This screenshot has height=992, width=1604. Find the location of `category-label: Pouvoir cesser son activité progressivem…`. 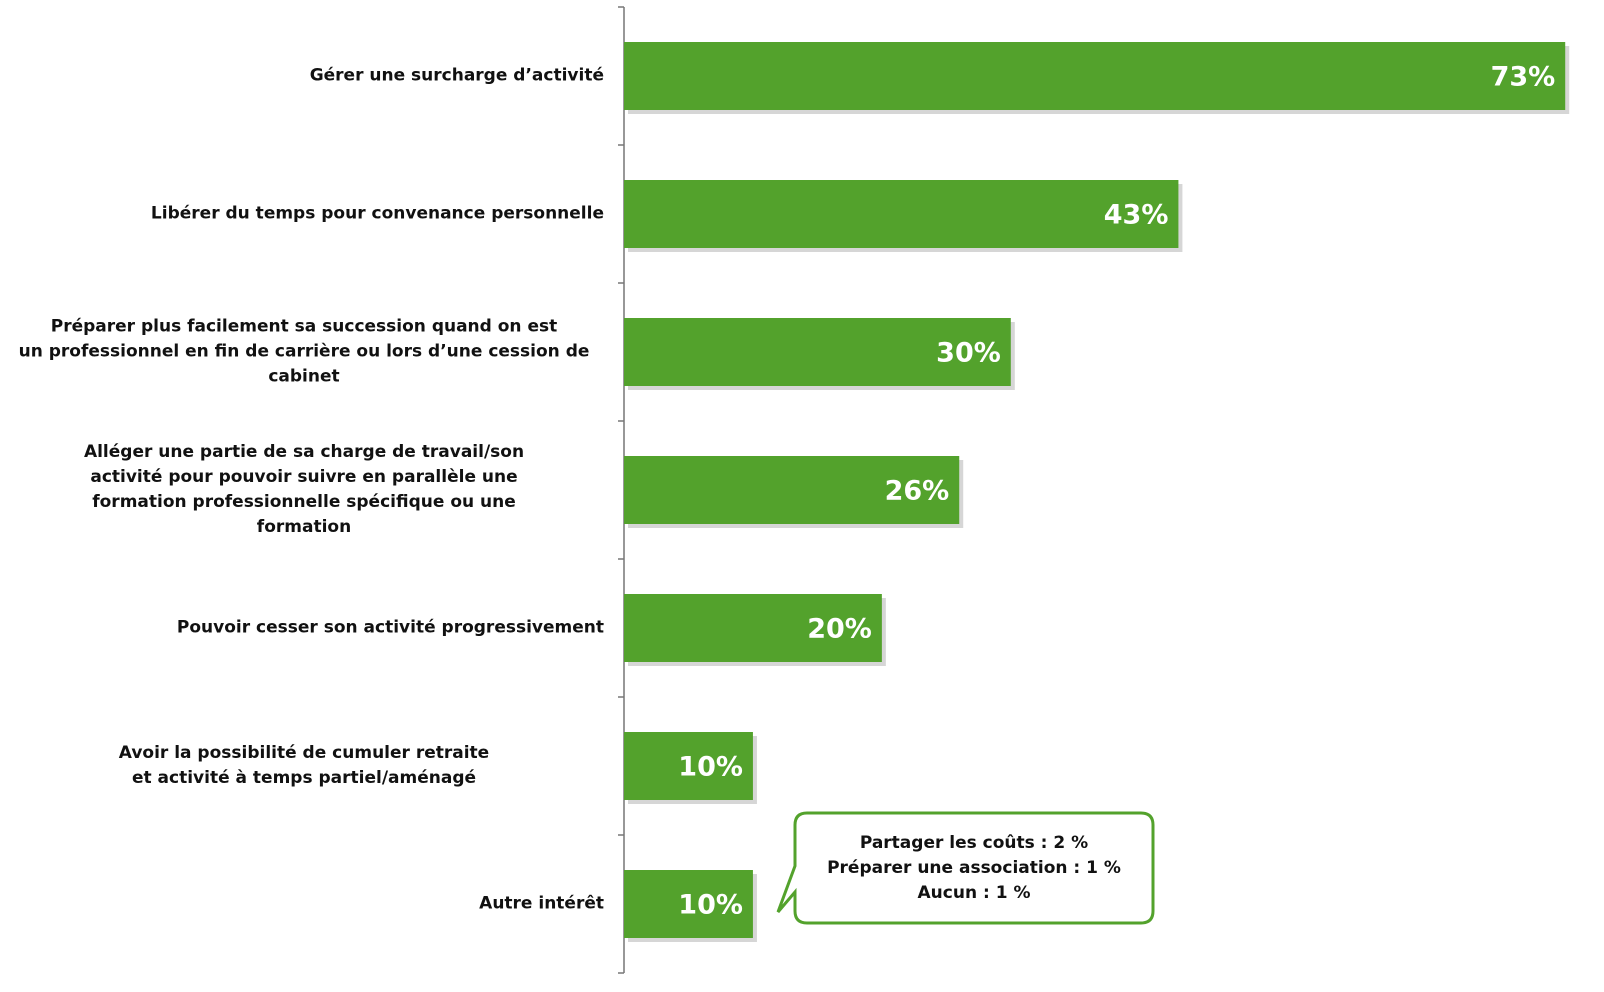

category-label: Pouvoir cesser son activité progressivem… is located at coordinates (390, 627).